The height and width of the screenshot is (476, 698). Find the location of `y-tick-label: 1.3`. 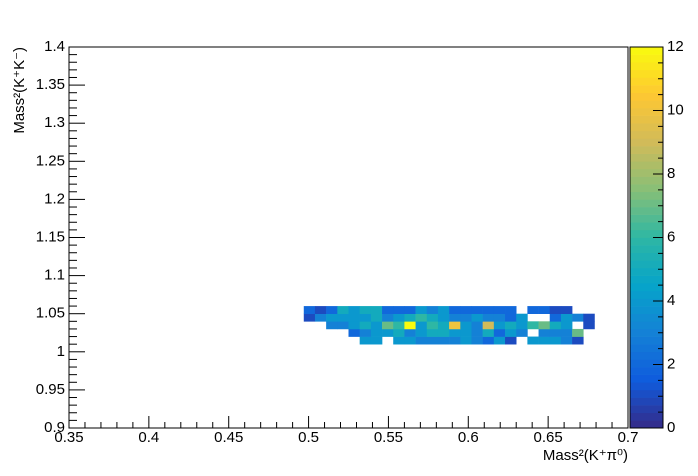

y-tick-label: 1.3 is located at coordinates (54, 122).